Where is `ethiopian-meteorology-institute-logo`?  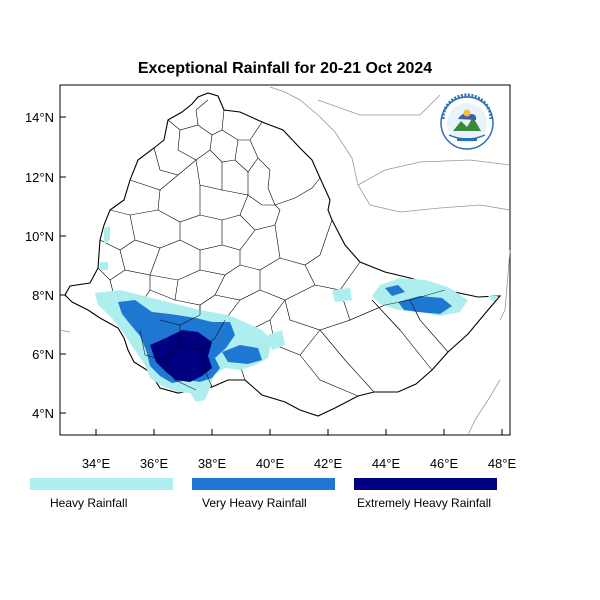 ethiopian-meteorology-institute-logo is located at coordinates (467, 121).